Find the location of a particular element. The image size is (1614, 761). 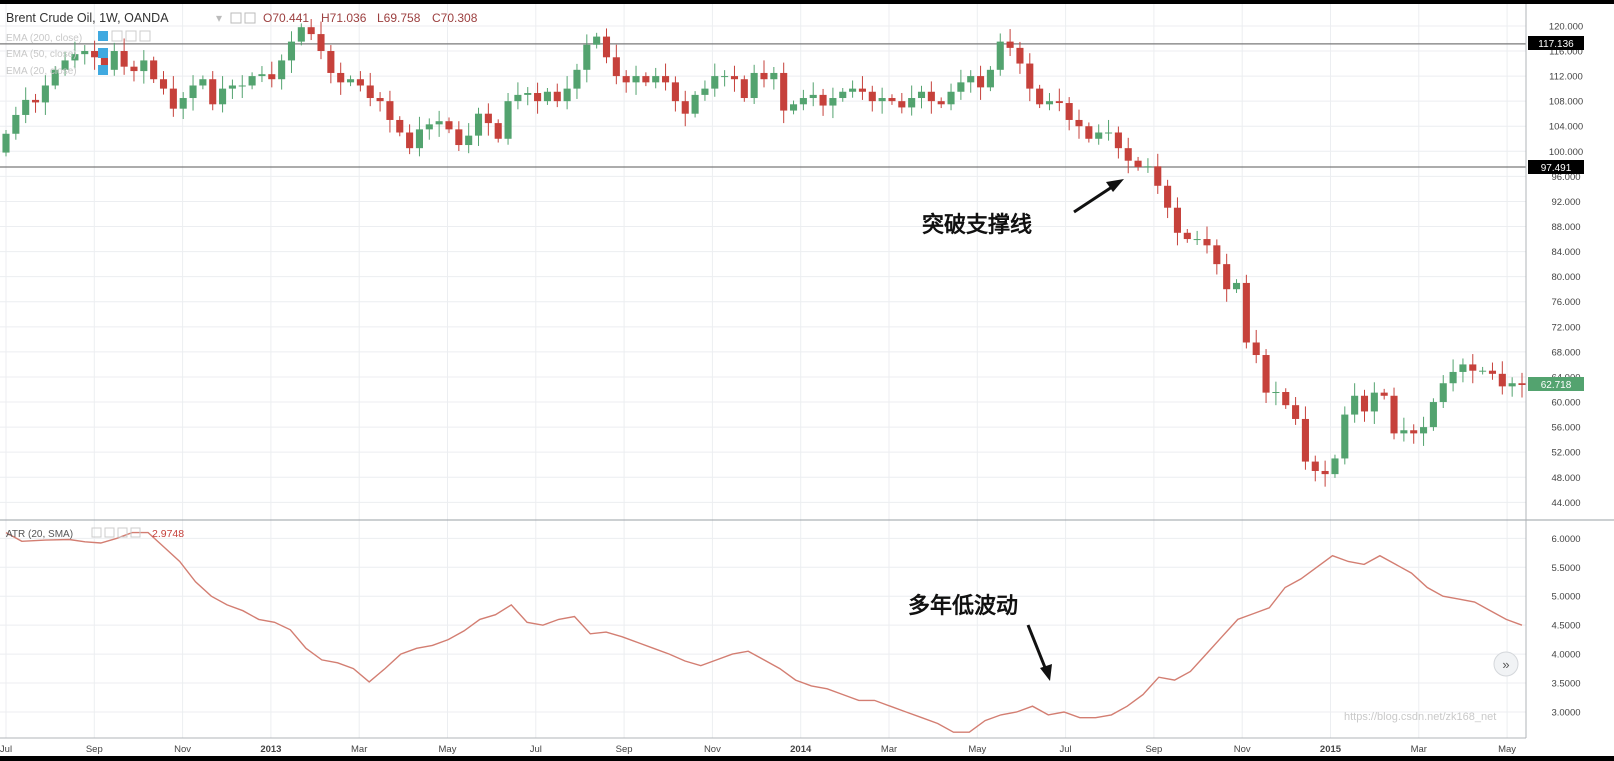

price-tick-label: 108.000 is located at coordinates (1566, 102).